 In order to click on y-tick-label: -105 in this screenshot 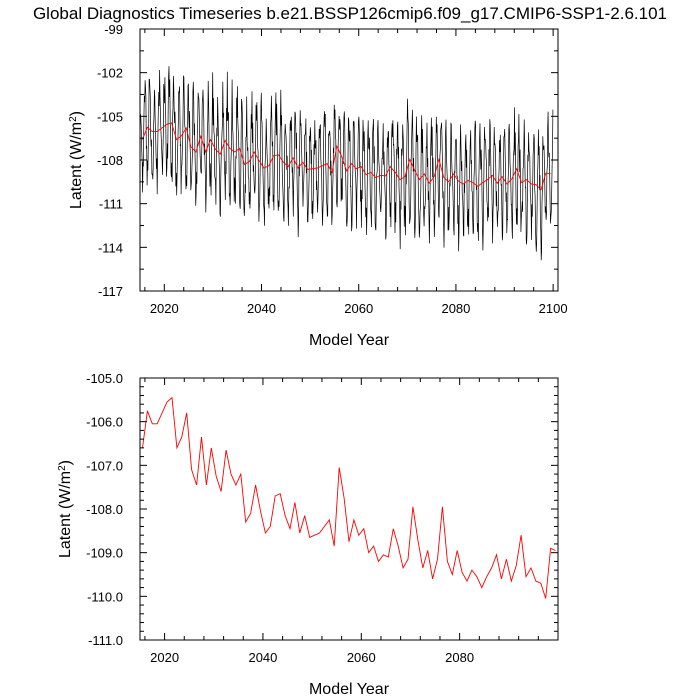, I will do `click(110, 116)`.